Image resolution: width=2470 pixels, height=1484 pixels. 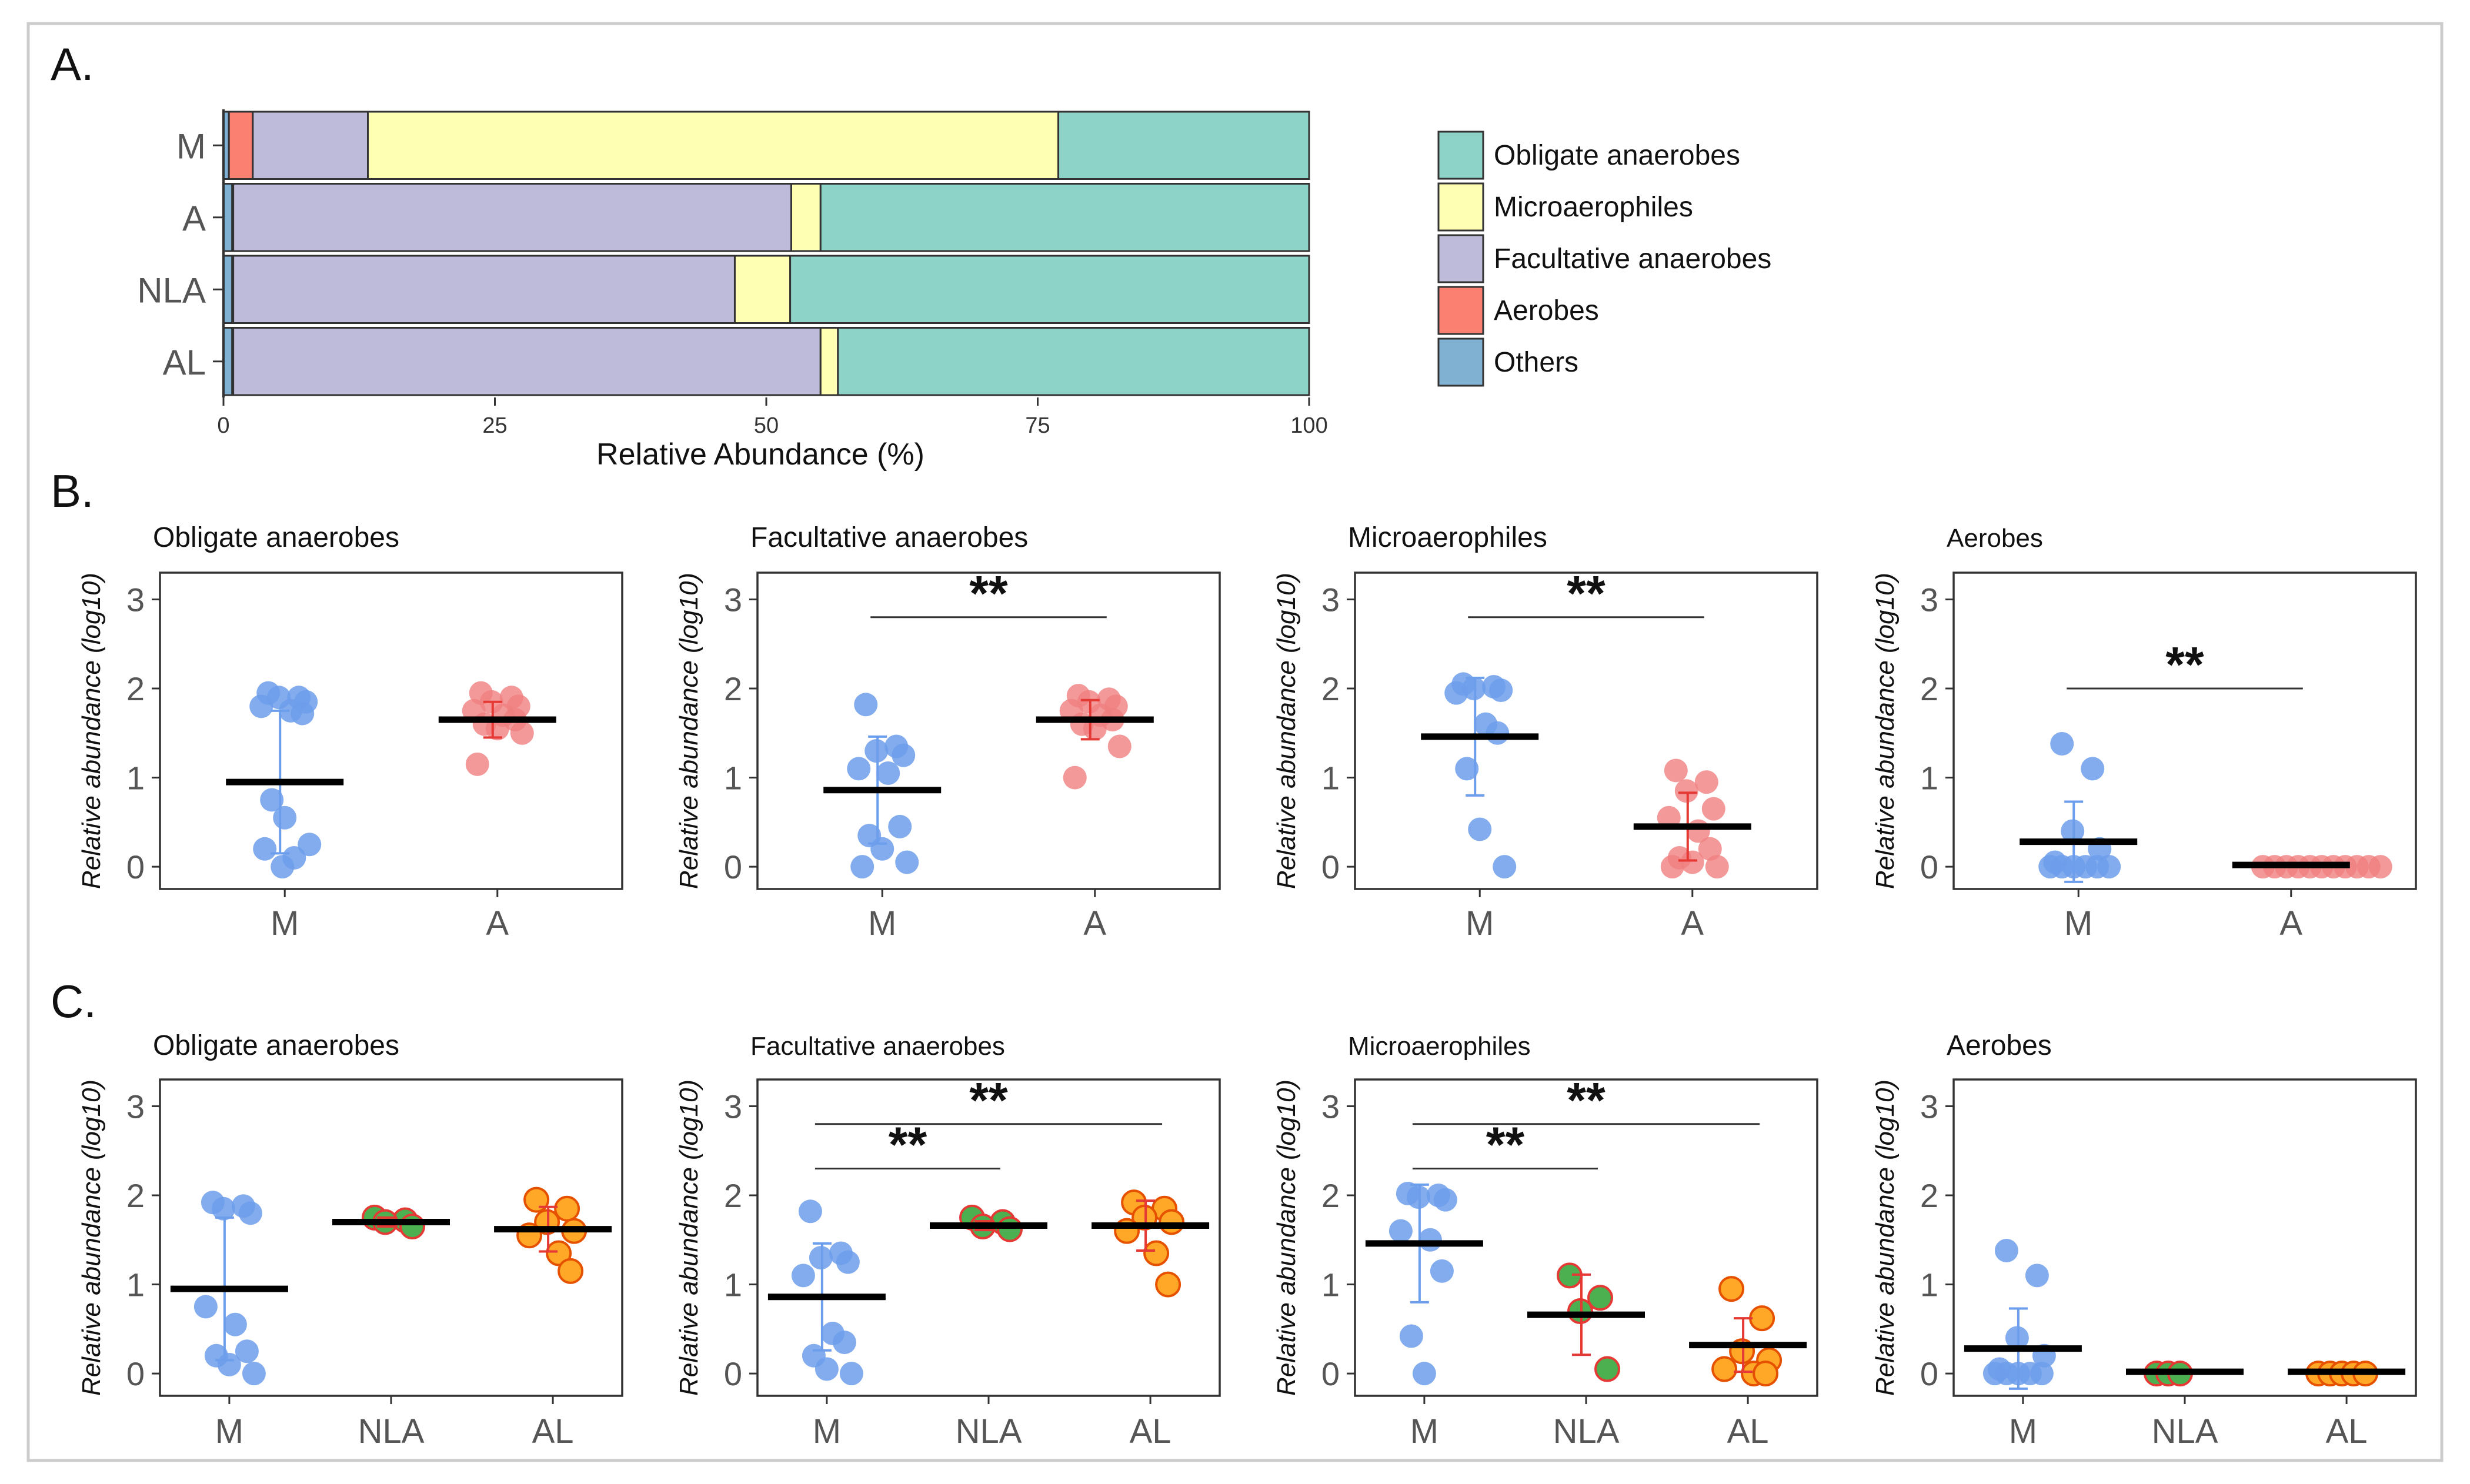 I want to click on bar-nla-microaerophiles, so click(x=763, y=290).